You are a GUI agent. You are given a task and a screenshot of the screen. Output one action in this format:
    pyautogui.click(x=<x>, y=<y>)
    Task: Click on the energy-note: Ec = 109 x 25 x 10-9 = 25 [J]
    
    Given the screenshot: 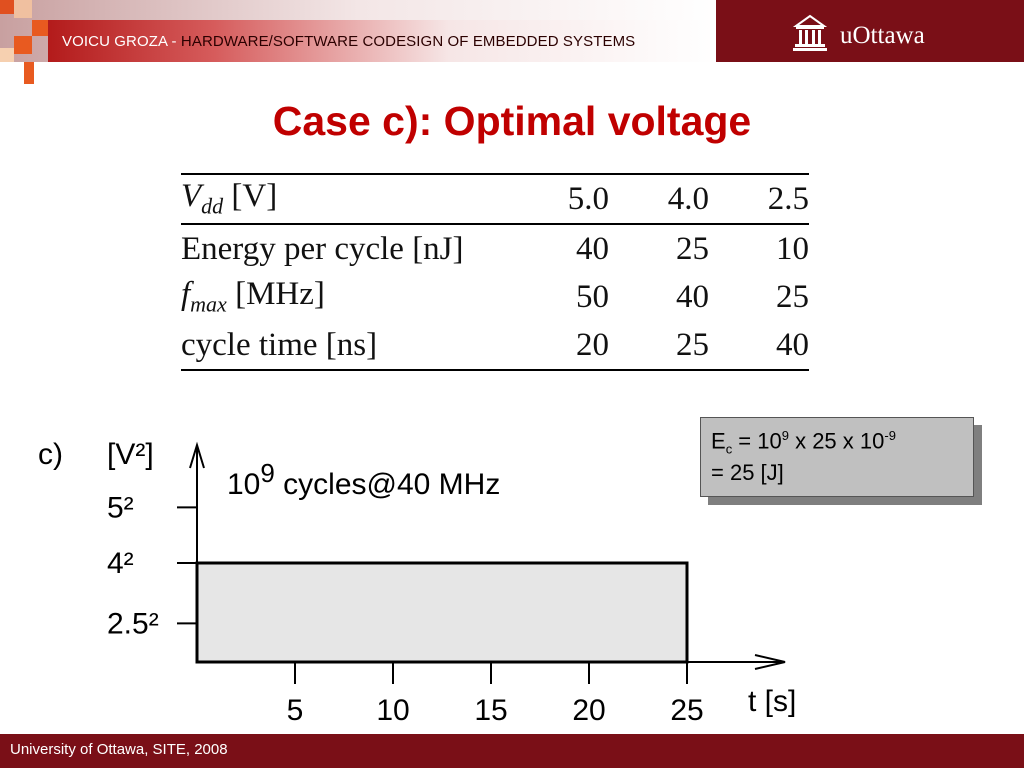 What is the action you would take?
    pyautogui.click(x=837, y=457)
    